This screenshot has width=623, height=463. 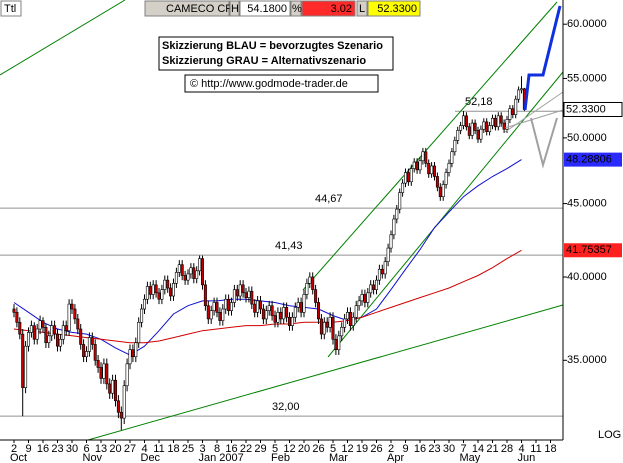 What do you see at coordinates (534, 87) in the screenshot?
I see `scenario-sketch` at bounding box center [534, 87].